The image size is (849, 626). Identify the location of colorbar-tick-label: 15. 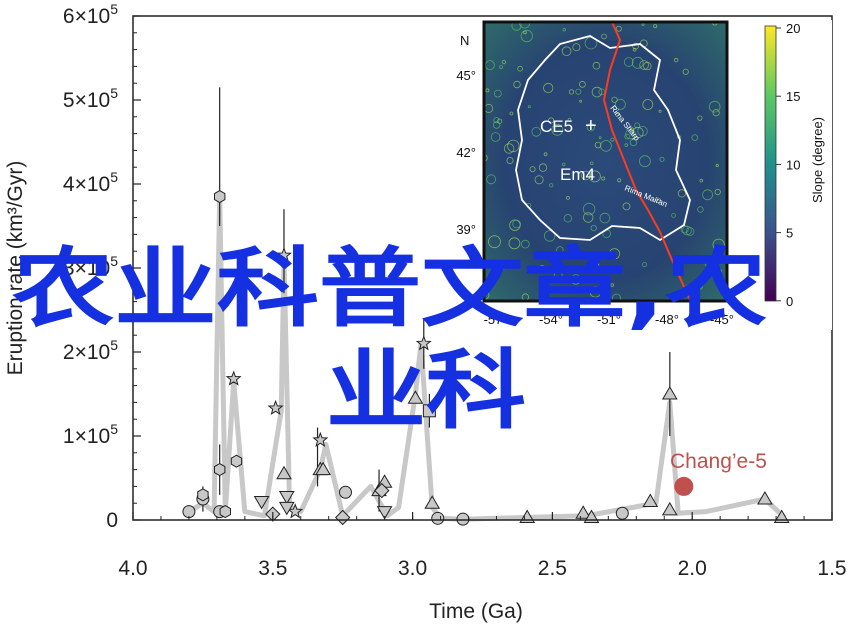
(793, 96).